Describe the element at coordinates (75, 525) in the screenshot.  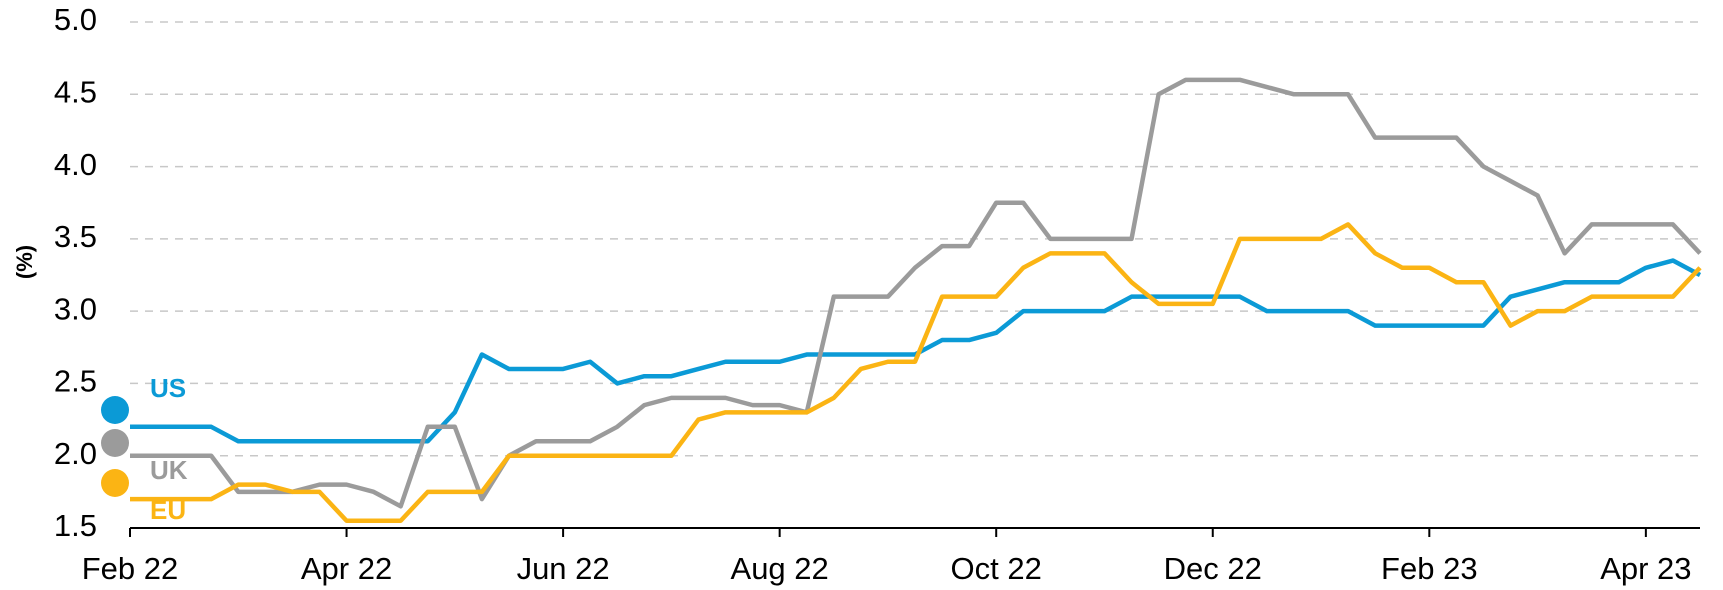
I see `y-tick-label: 1.5` at that location.